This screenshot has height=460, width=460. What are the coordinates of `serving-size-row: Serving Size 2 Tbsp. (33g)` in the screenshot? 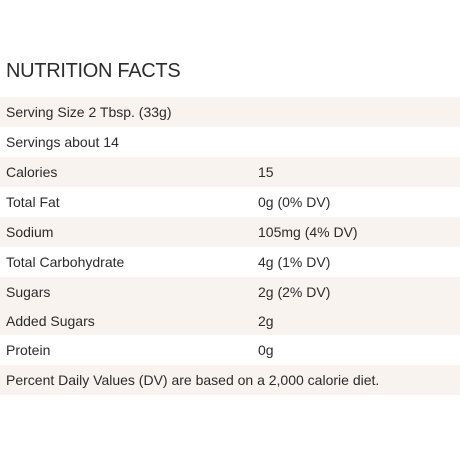 It's located at (230, 112).